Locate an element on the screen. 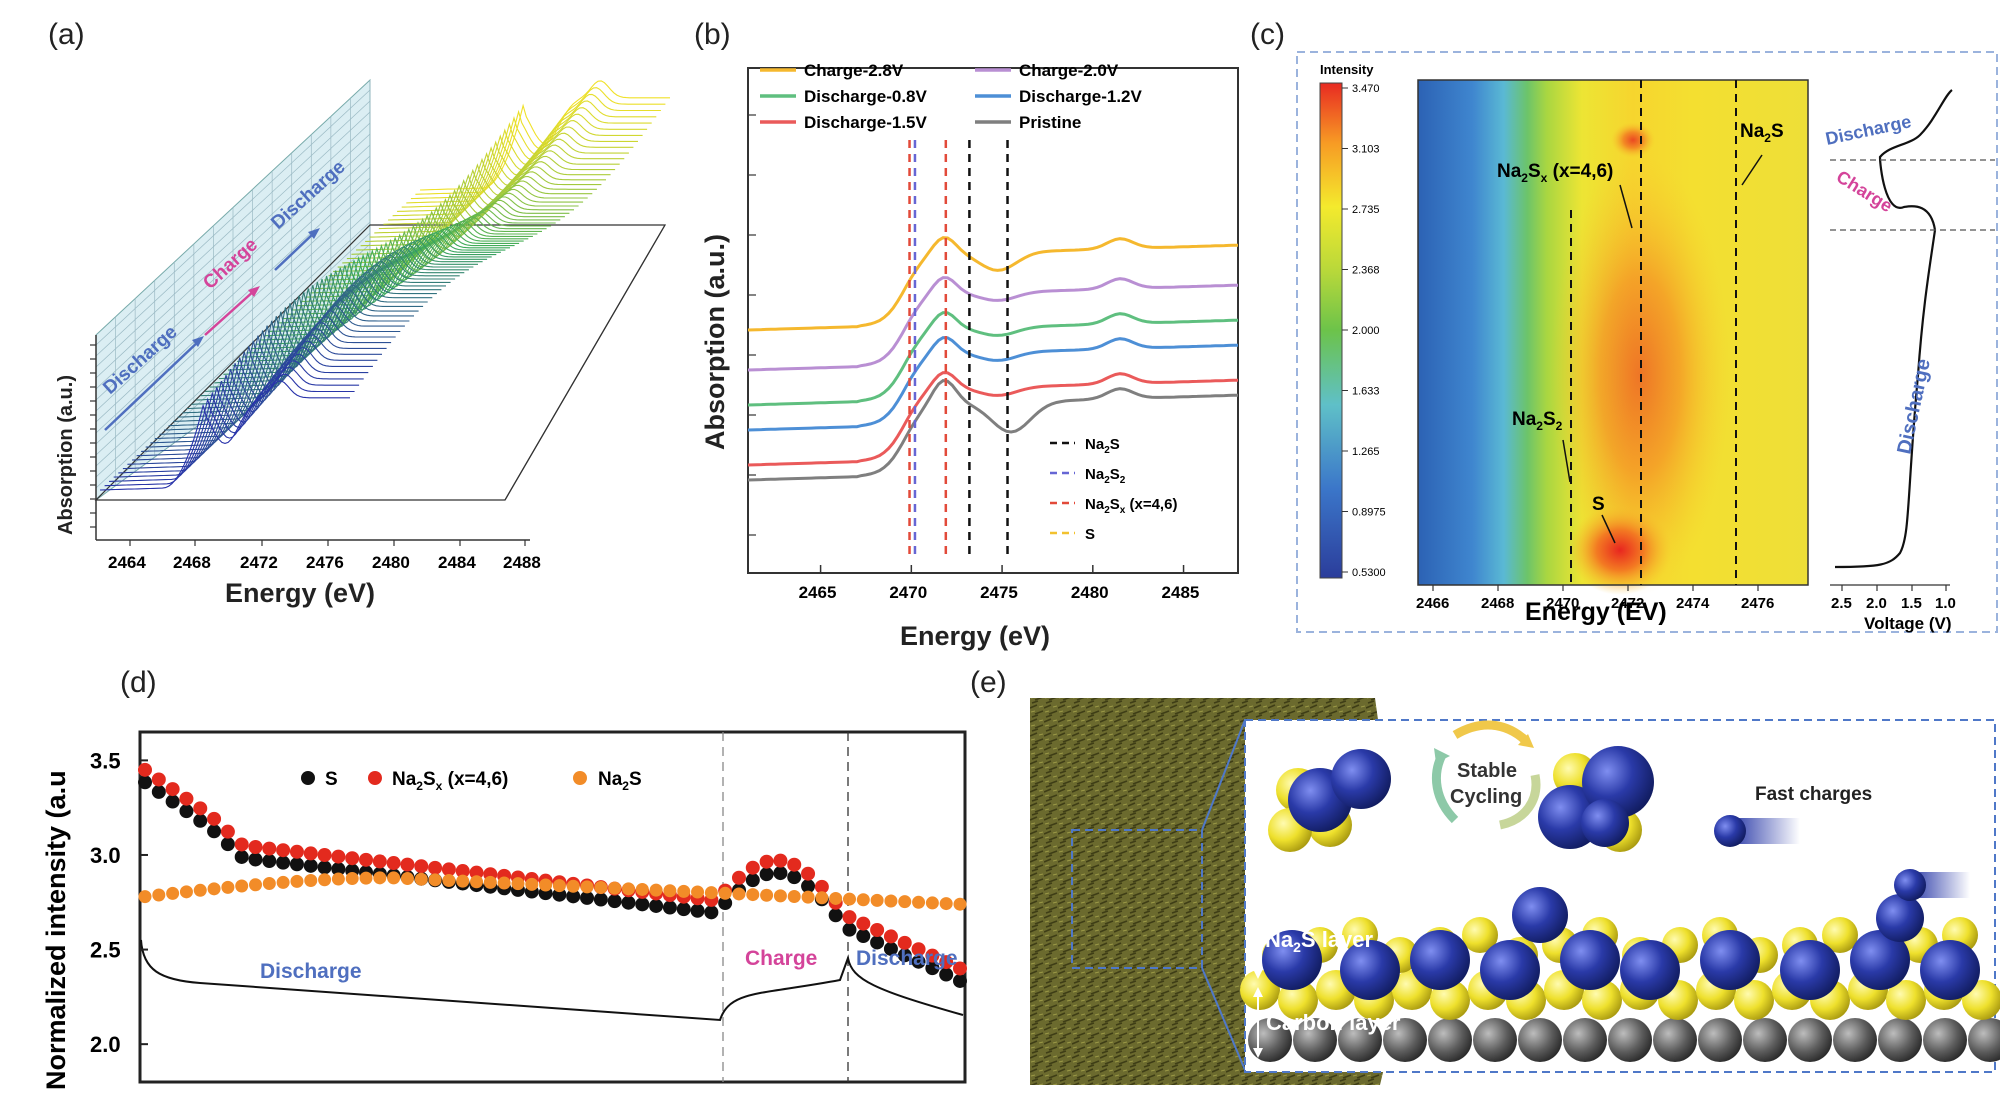 The width and height of the screenshot is (2000, 1093). panel-a-ylabel: Absorption (a.u.) is located at coordinates (66, 455).